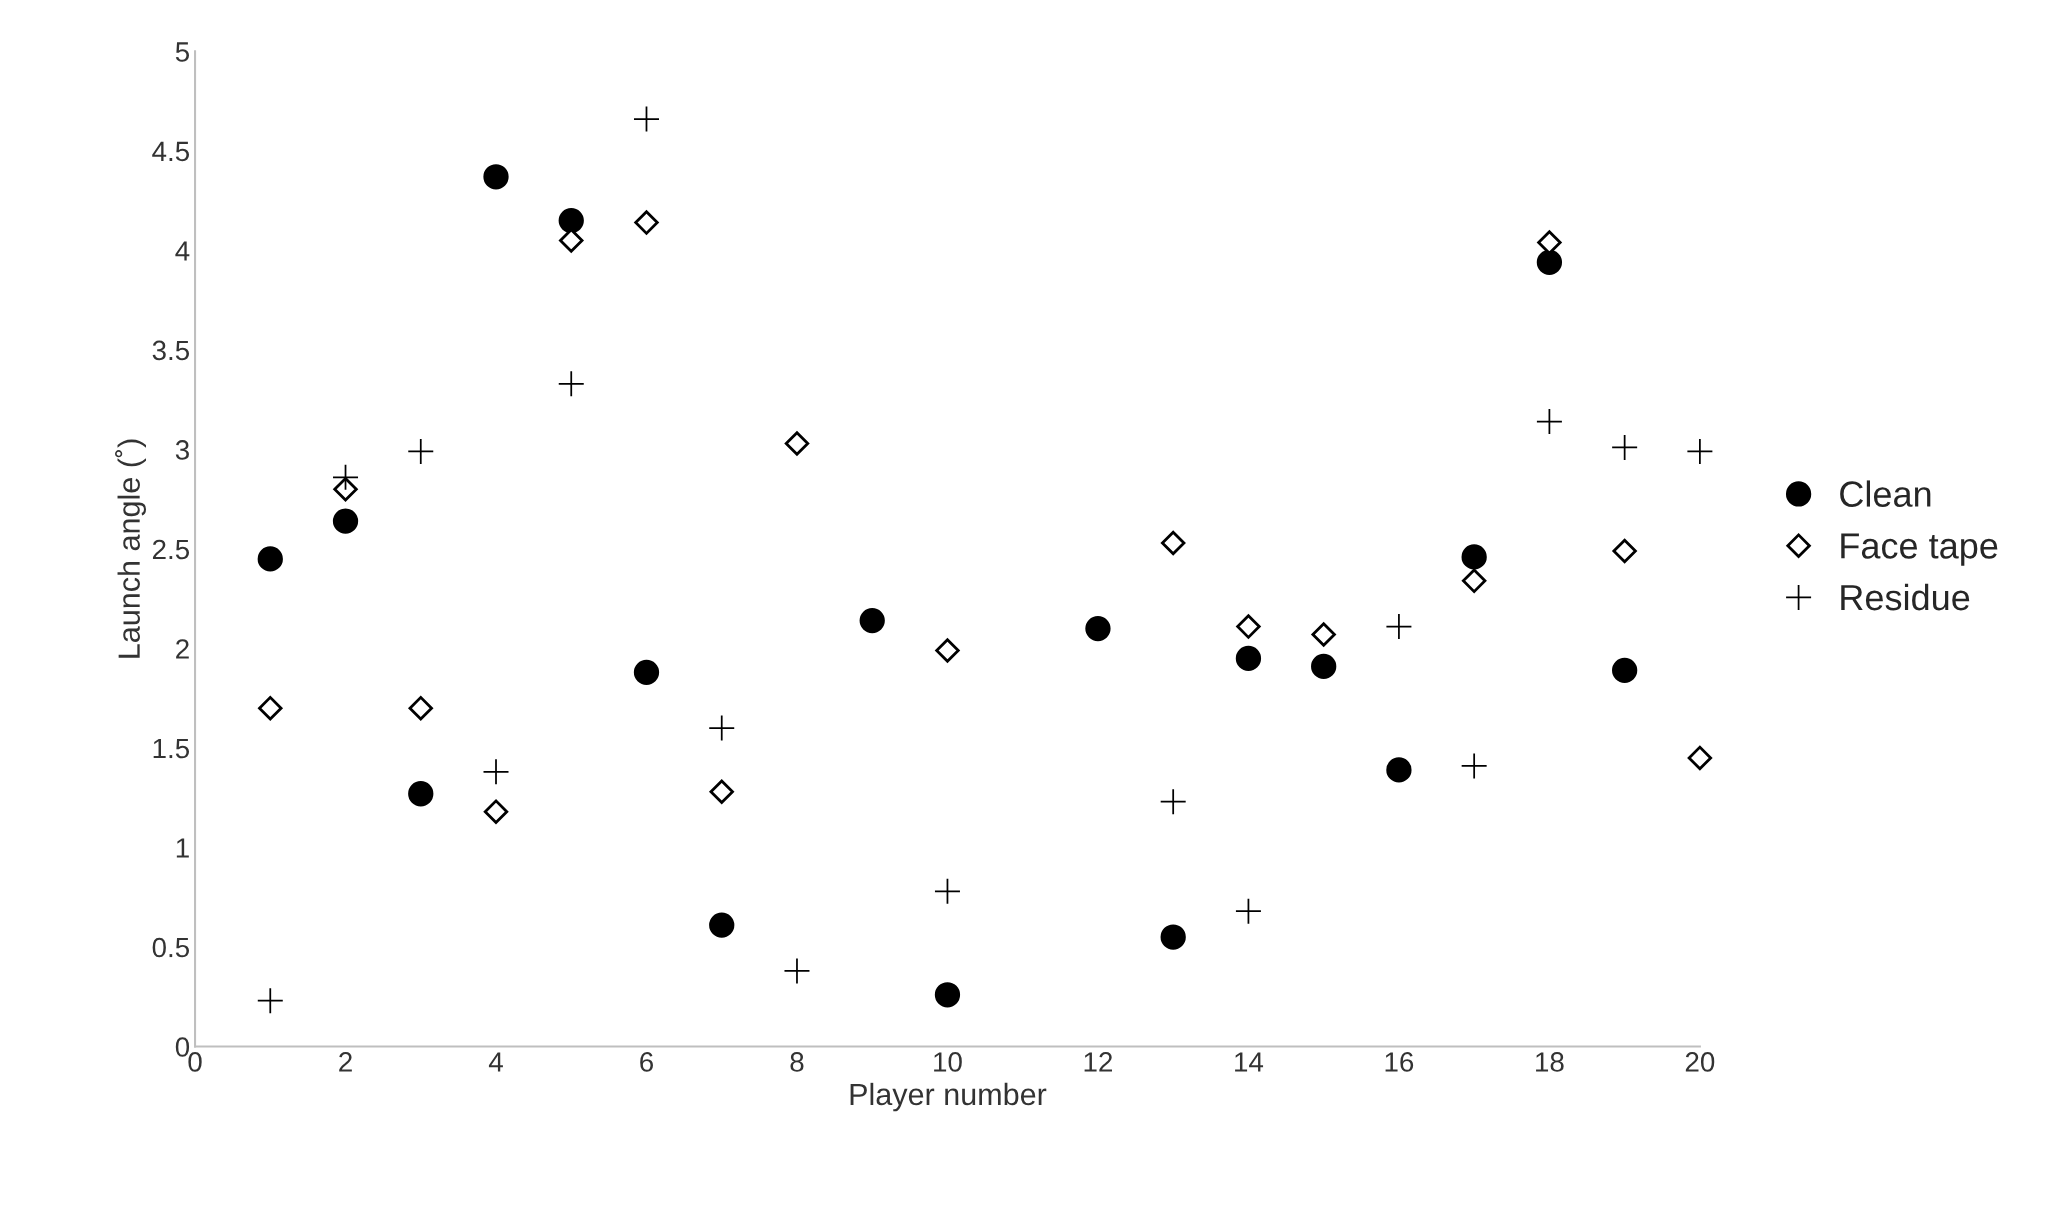 This screenshot has height=1224, width=2053. What do you see at coordinates (182, 251) in the screenshot?
I see `y-tick-label: 4` at bounding box center [182, 251].